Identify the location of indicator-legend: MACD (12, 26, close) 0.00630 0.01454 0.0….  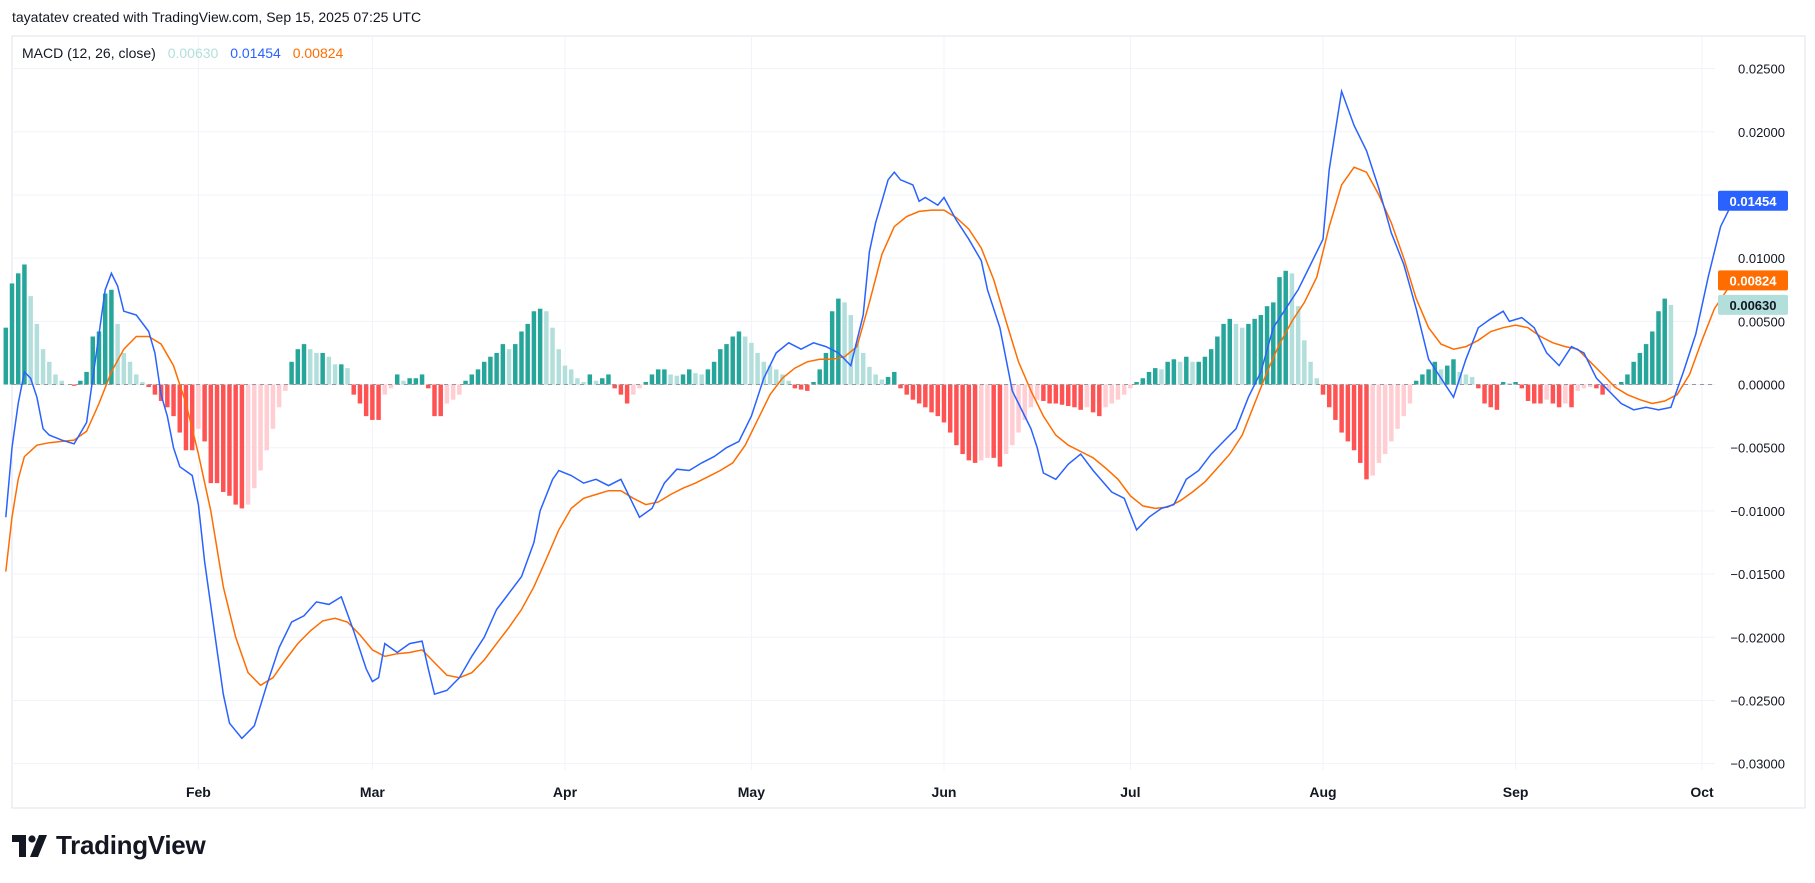
(183, 53).